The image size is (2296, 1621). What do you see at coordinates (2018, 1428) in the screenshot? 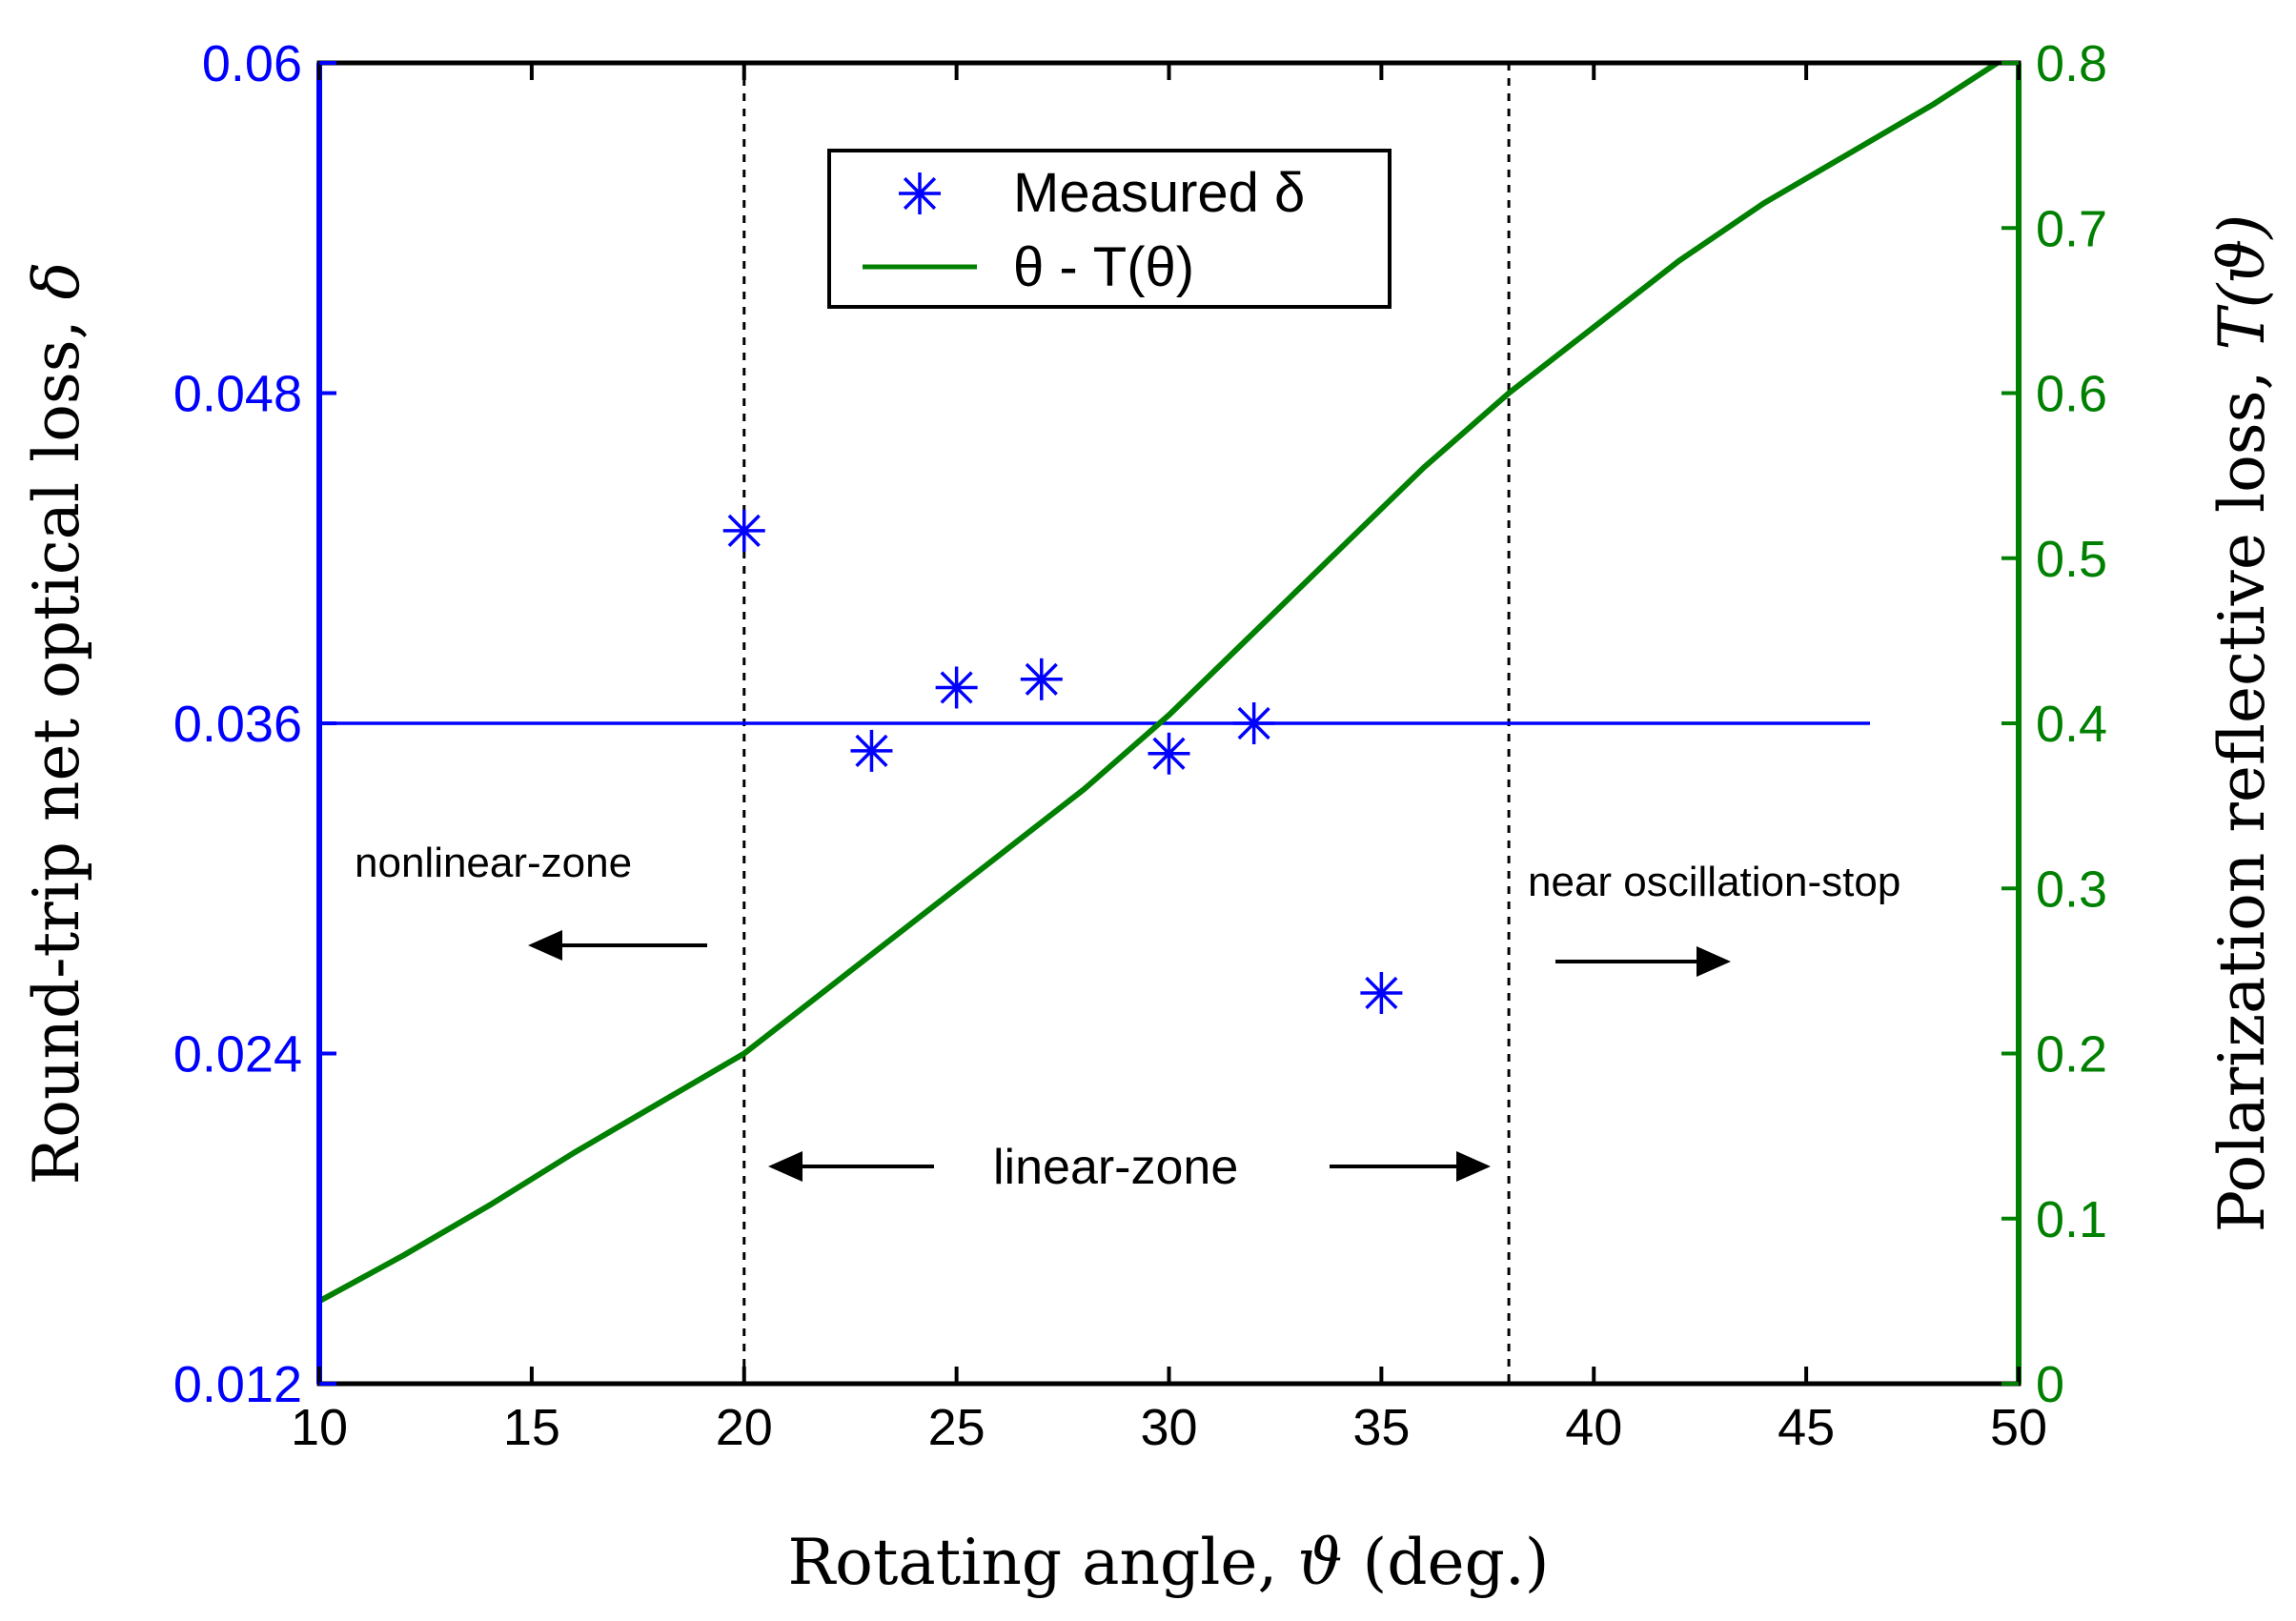
I see `x-tick-label-8: 50` at bounding box center [2018, 1428].